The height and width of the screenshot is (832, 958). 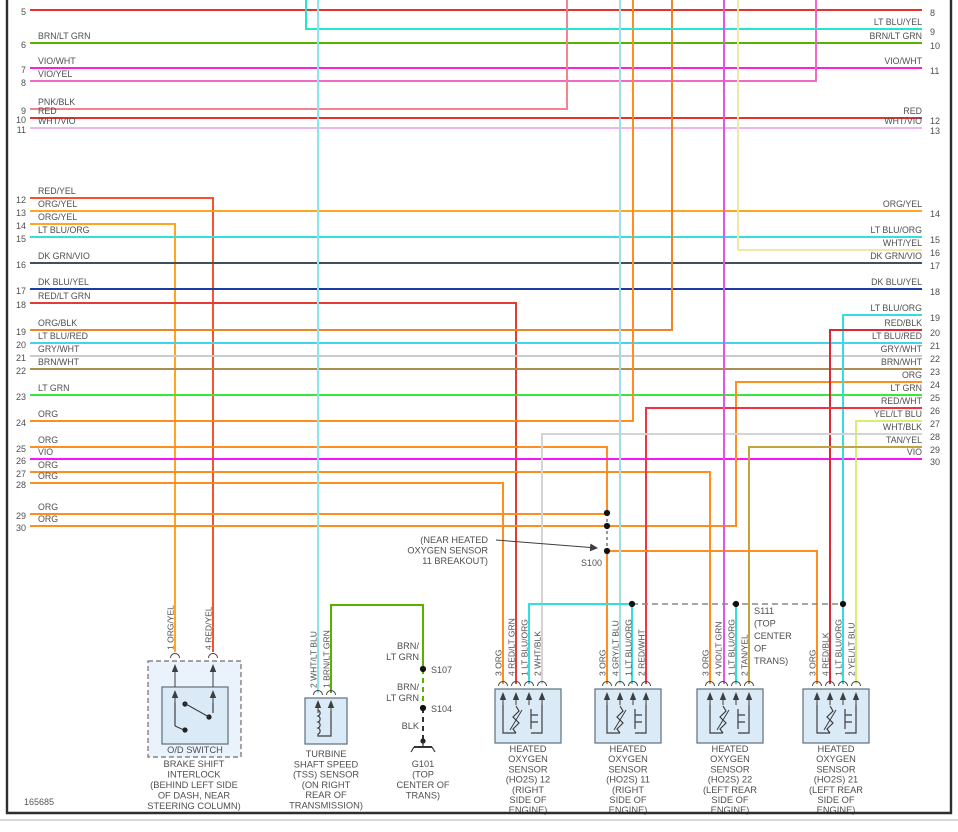 What do you see at coordinates (63, 336) in the screenshot?
I see `wire-color-label-left: LT BLU/RED` at bounding box center [63, 336].